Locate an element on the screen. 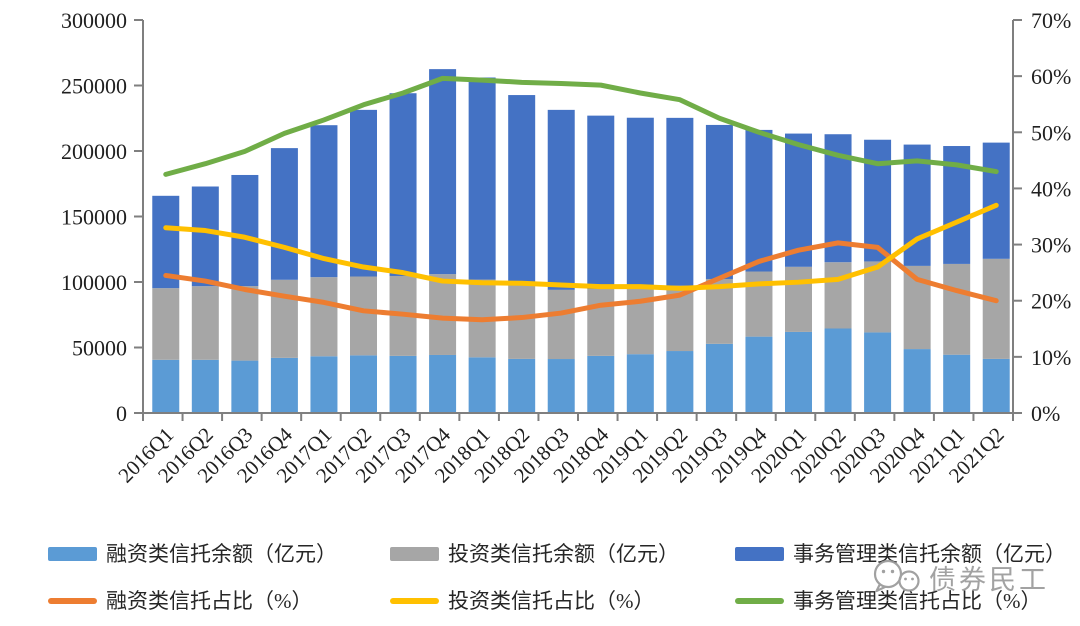 Image resolution: width=1080 pixels, height=626 pixels. chat-bubbles-icon is located at coordinates (896, 576).